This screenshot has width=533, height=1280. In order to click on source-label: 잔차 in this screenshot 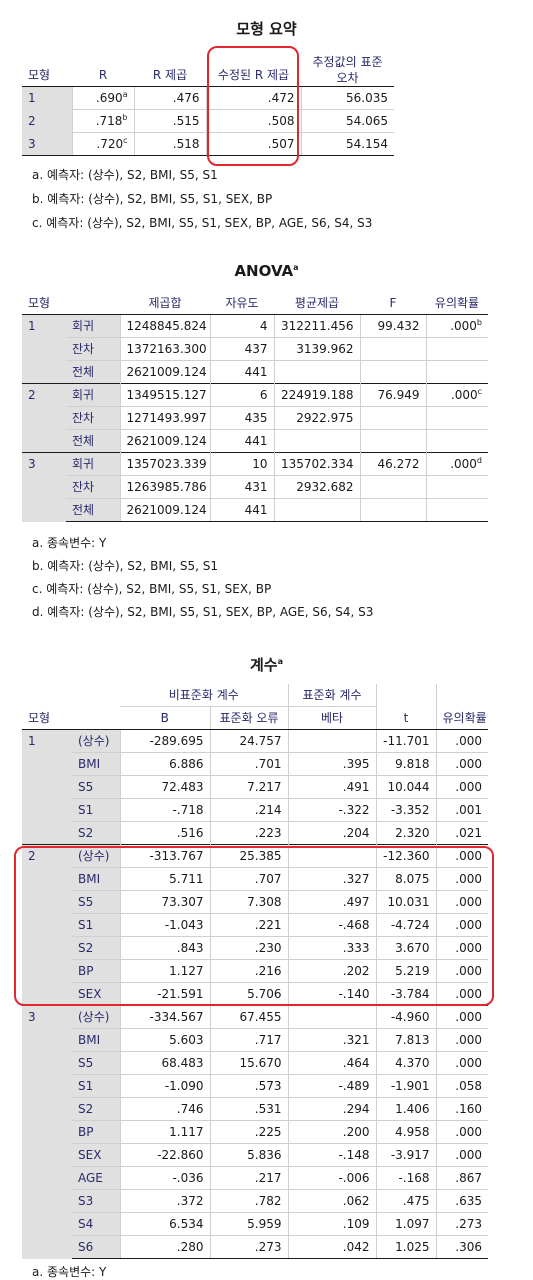, I will do `click(93, 487)`.